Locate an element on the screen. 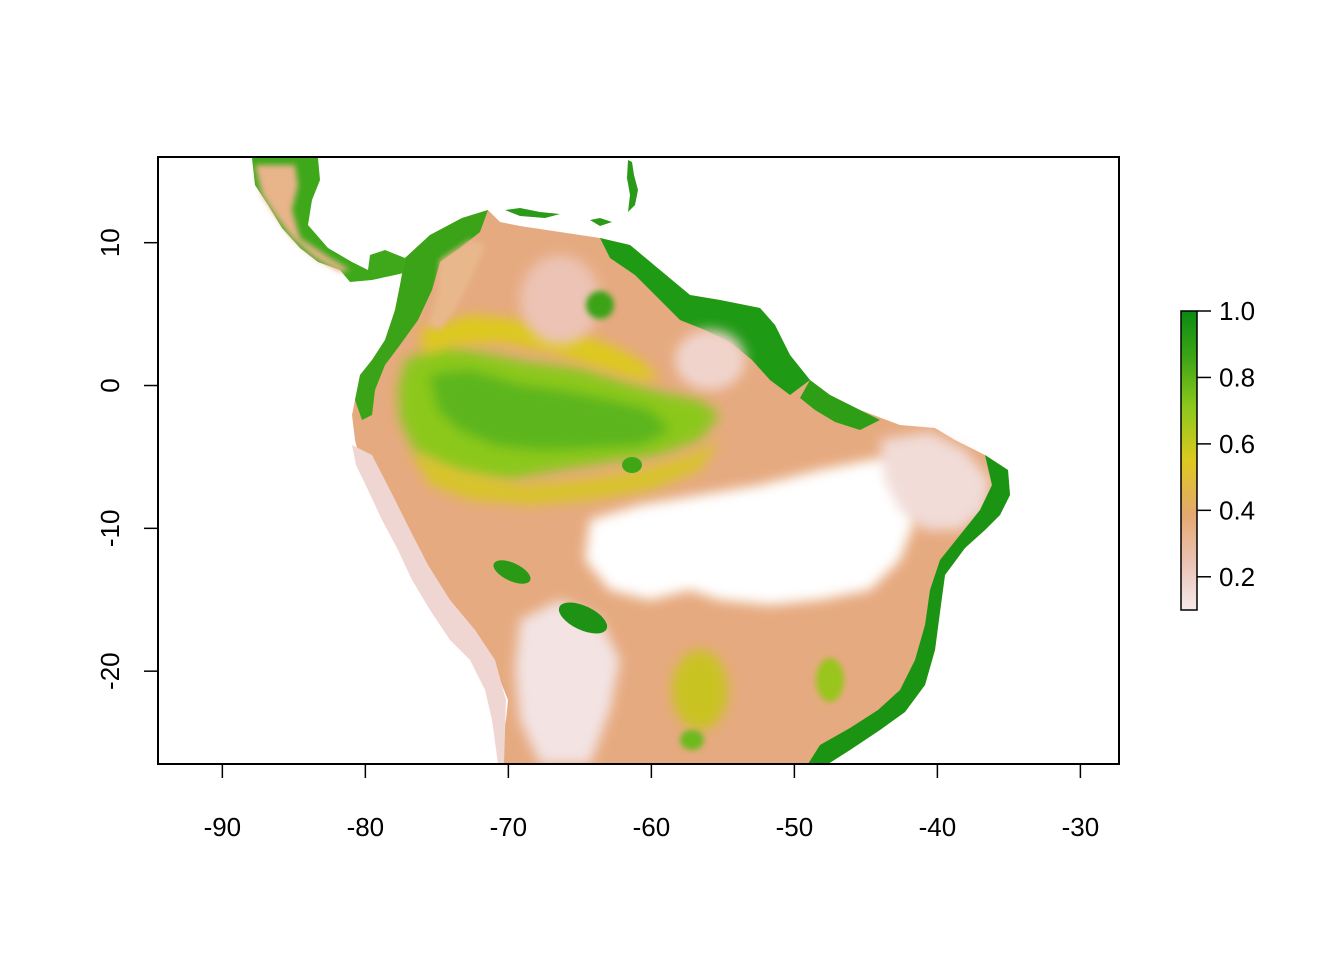 The image size is (1344, 965). y-tick-label: 10 is located at coordinates (110, 242).